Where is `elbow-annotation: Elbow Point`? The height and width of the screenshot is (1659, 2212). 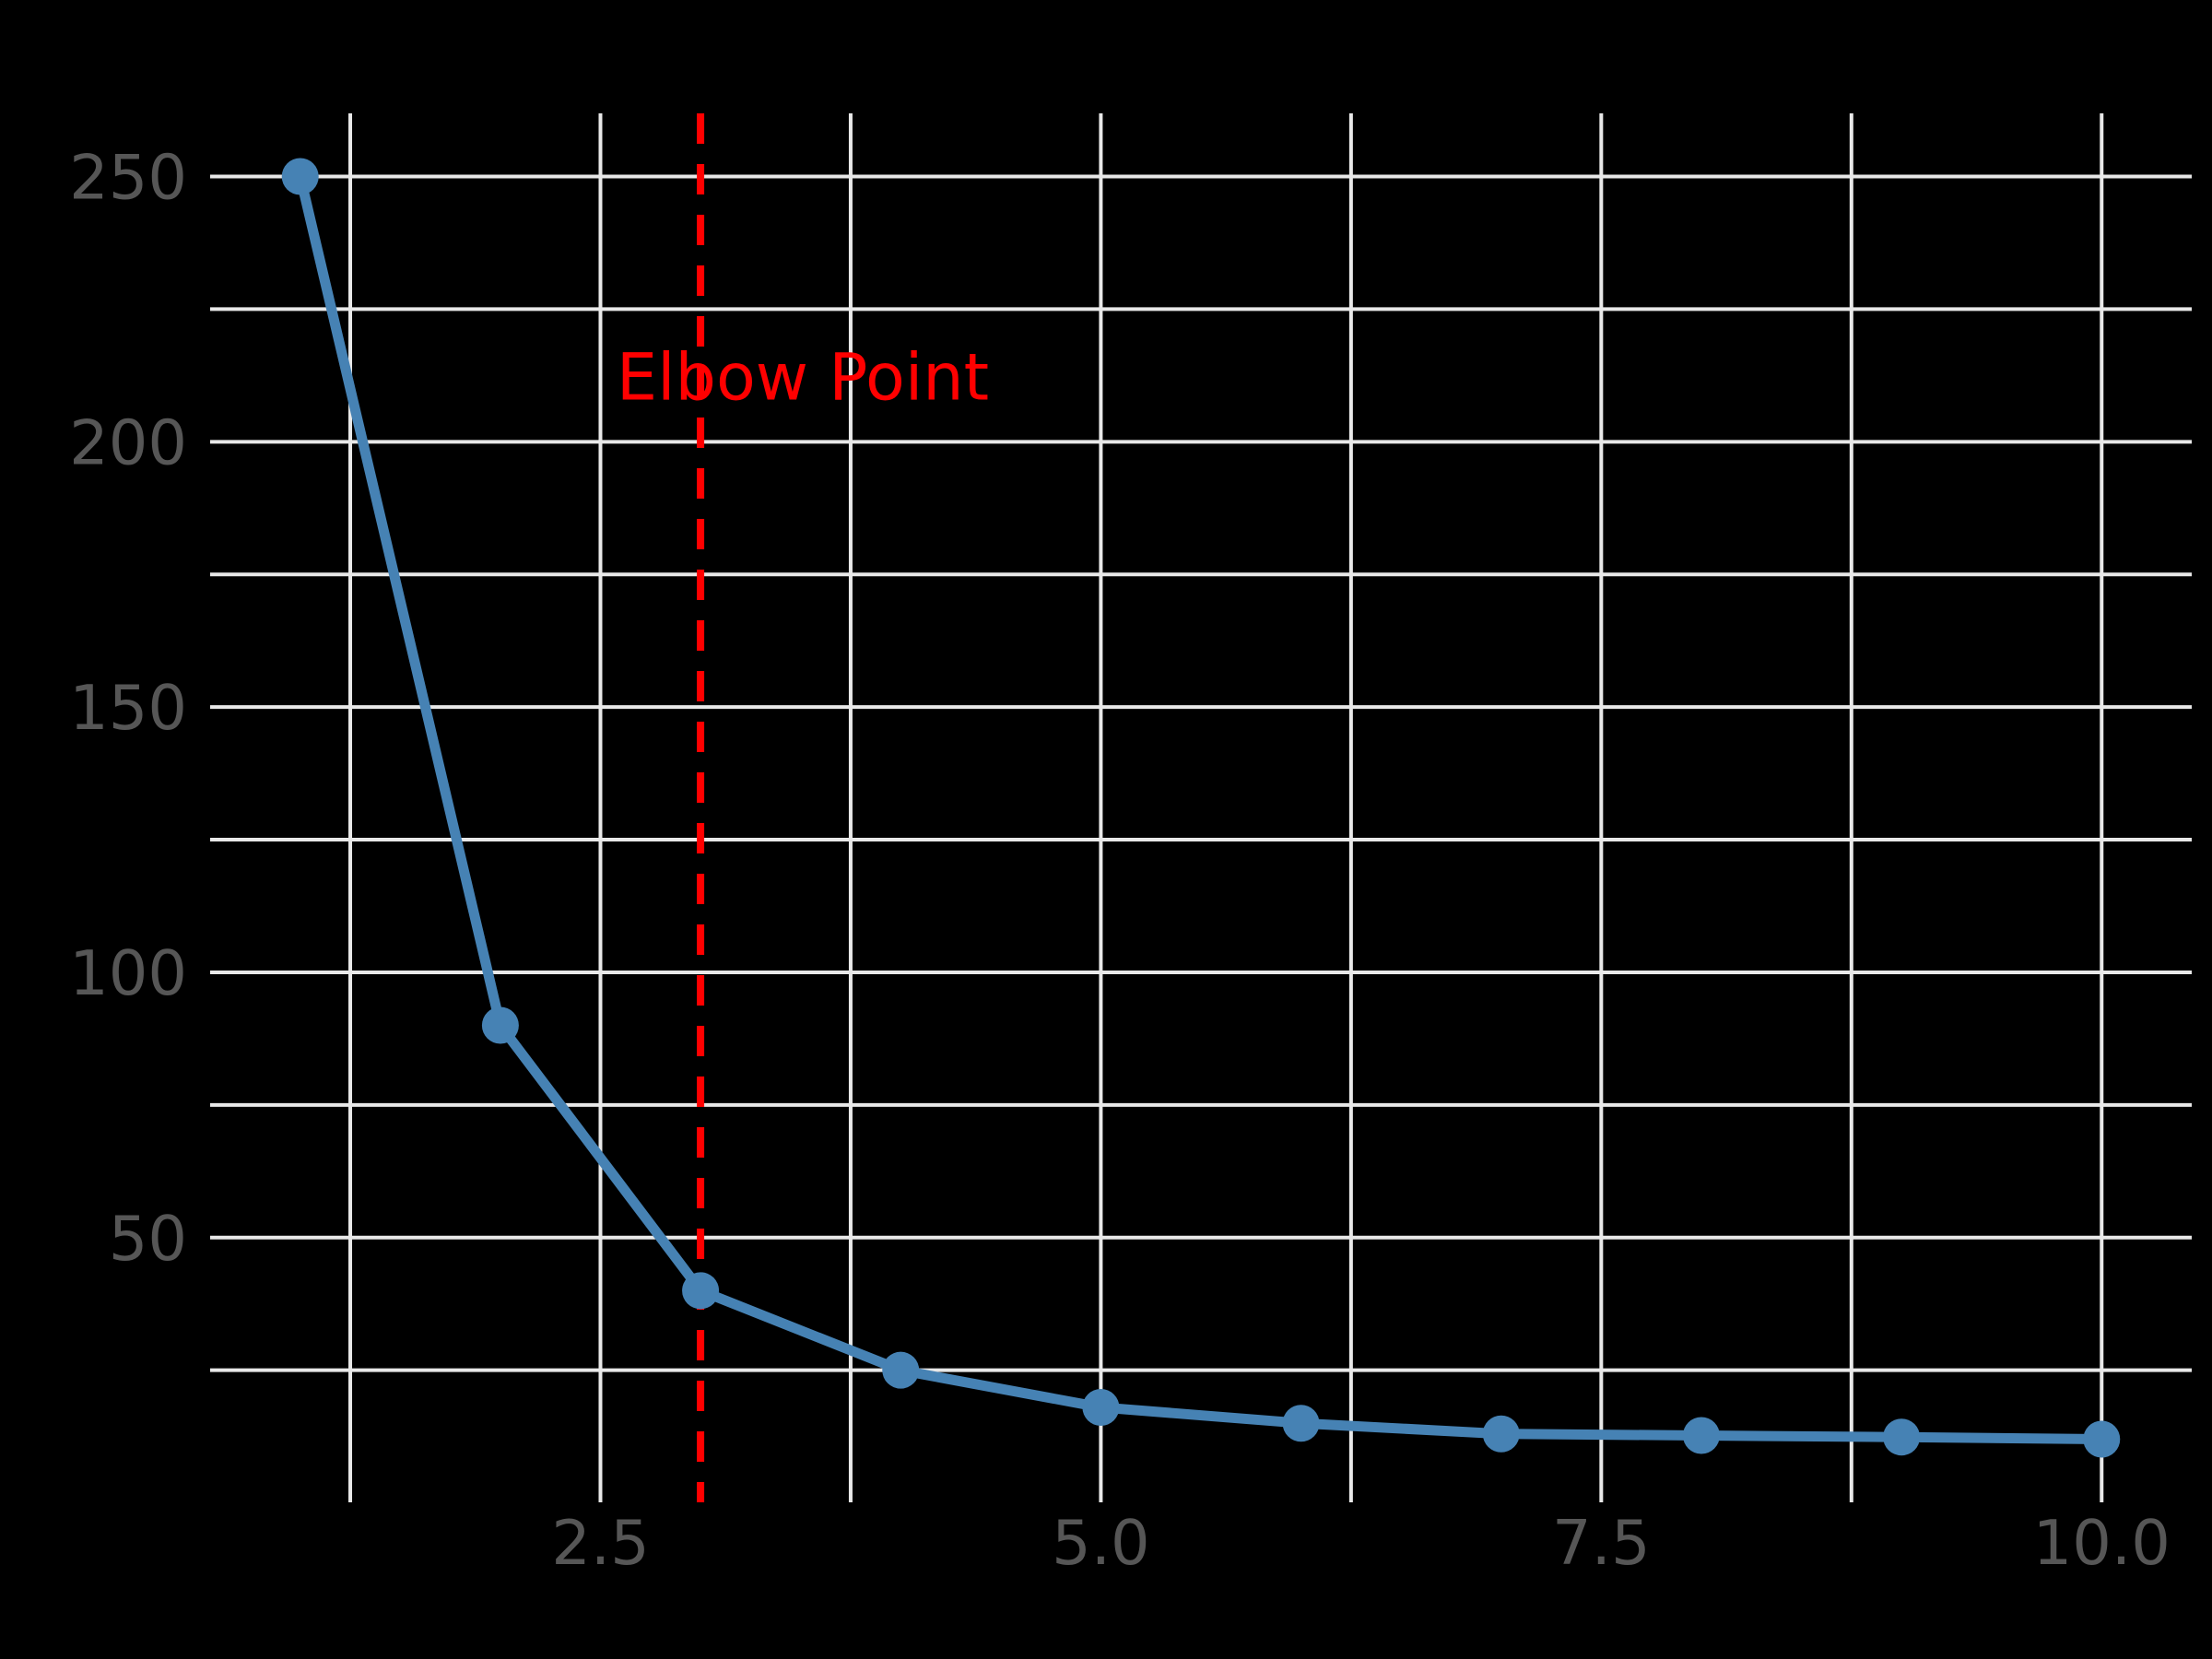
elbow-annotation: Elbow Point is located at coordinates (803, 377).